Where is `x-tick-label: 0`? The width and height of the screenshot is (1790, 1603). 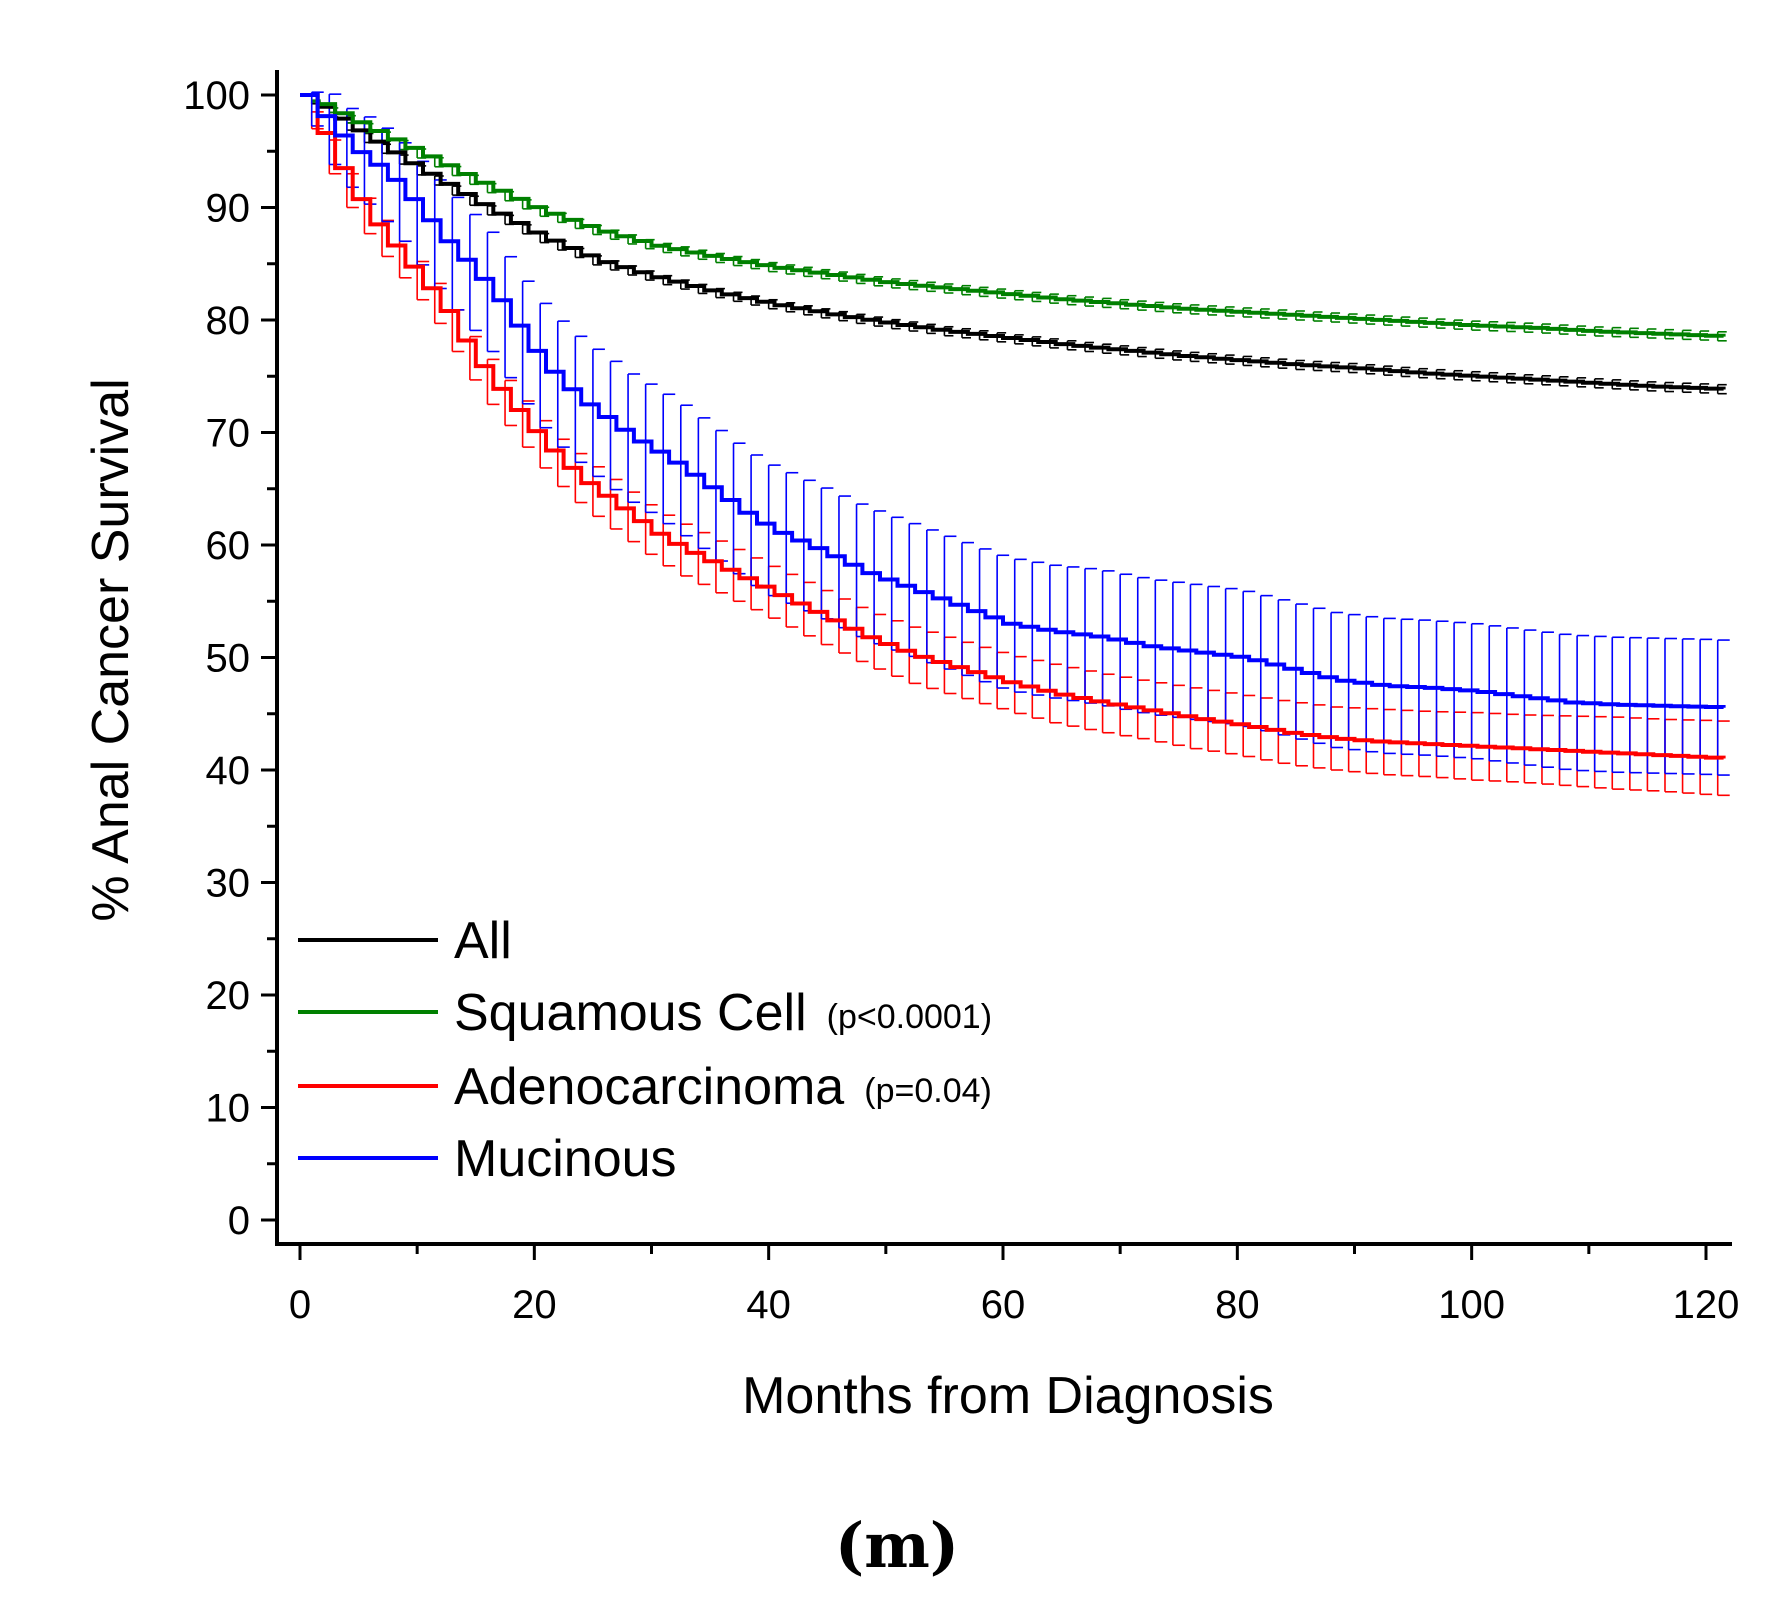
x-tick-label: 0 is located at coordinates (300, 1305).